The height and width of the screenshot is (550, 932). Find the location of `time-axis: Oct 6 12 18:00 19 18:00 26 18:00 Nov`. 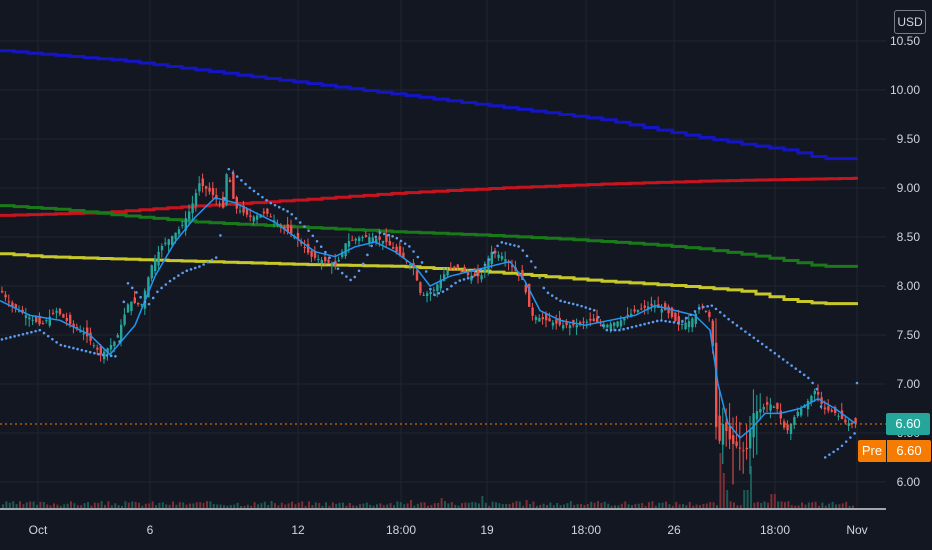

time-axis: Oct 6 12 18:00 19 18:00 26 18:00 Nov is located at coordinates (448, 530).